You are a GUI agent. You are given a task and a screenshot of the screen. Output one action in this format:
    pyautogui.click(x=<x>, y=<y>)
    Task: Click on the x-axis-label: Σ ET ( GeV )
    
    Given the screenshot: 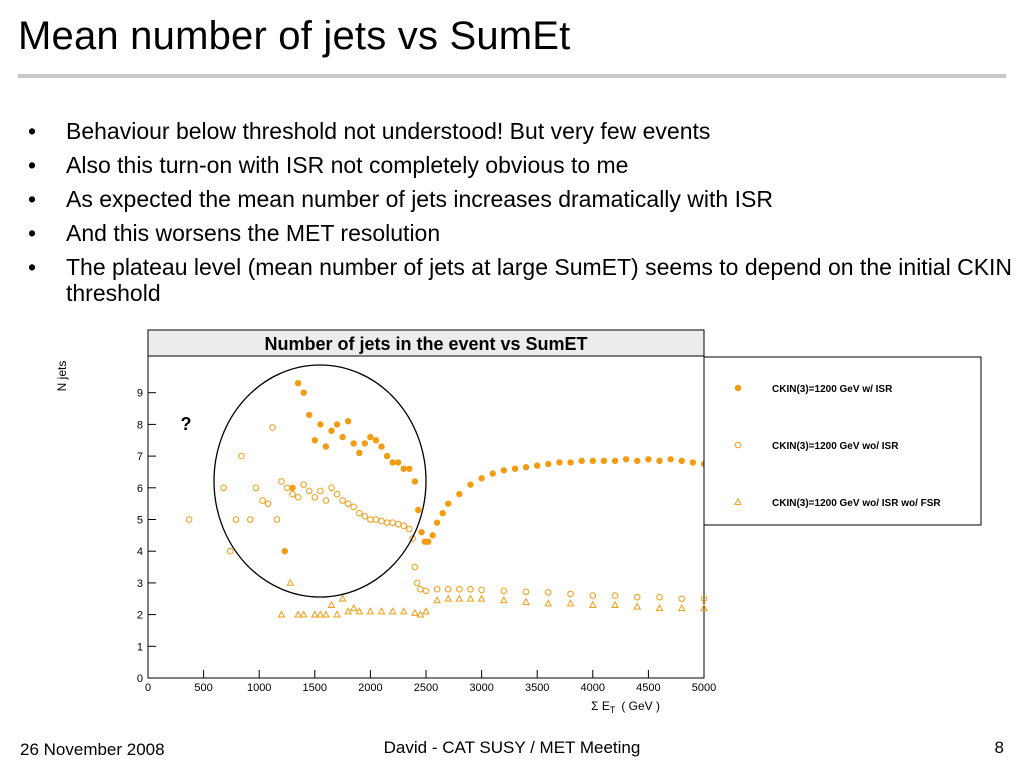 What is the action you would take?
    pyautogui.click(x=625, y=707)
    